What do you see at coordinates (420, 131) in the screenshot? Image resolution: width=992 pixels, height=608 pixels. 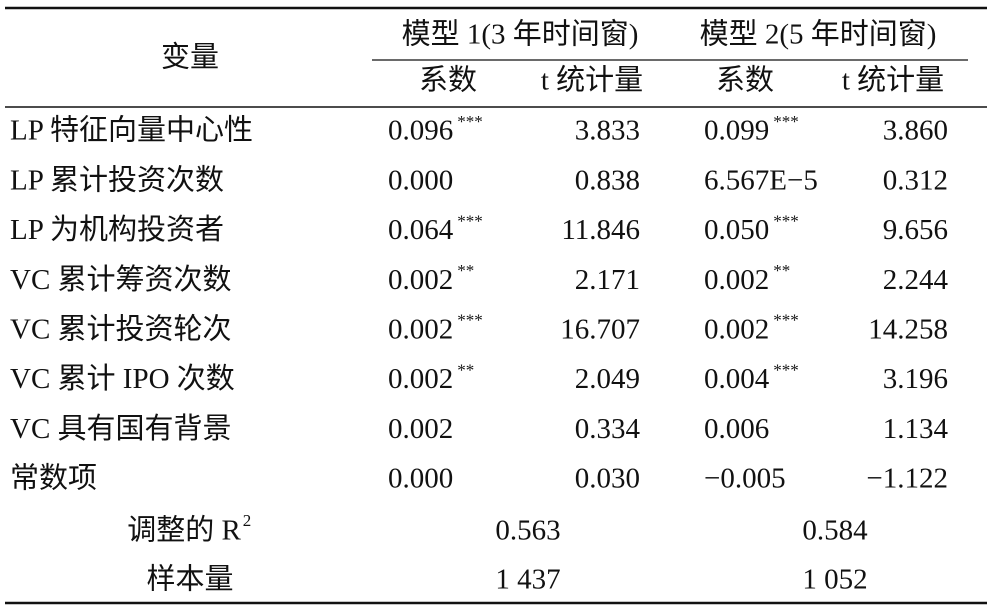 I see `coefficient: 0.096` at bounding box center [420, 131].